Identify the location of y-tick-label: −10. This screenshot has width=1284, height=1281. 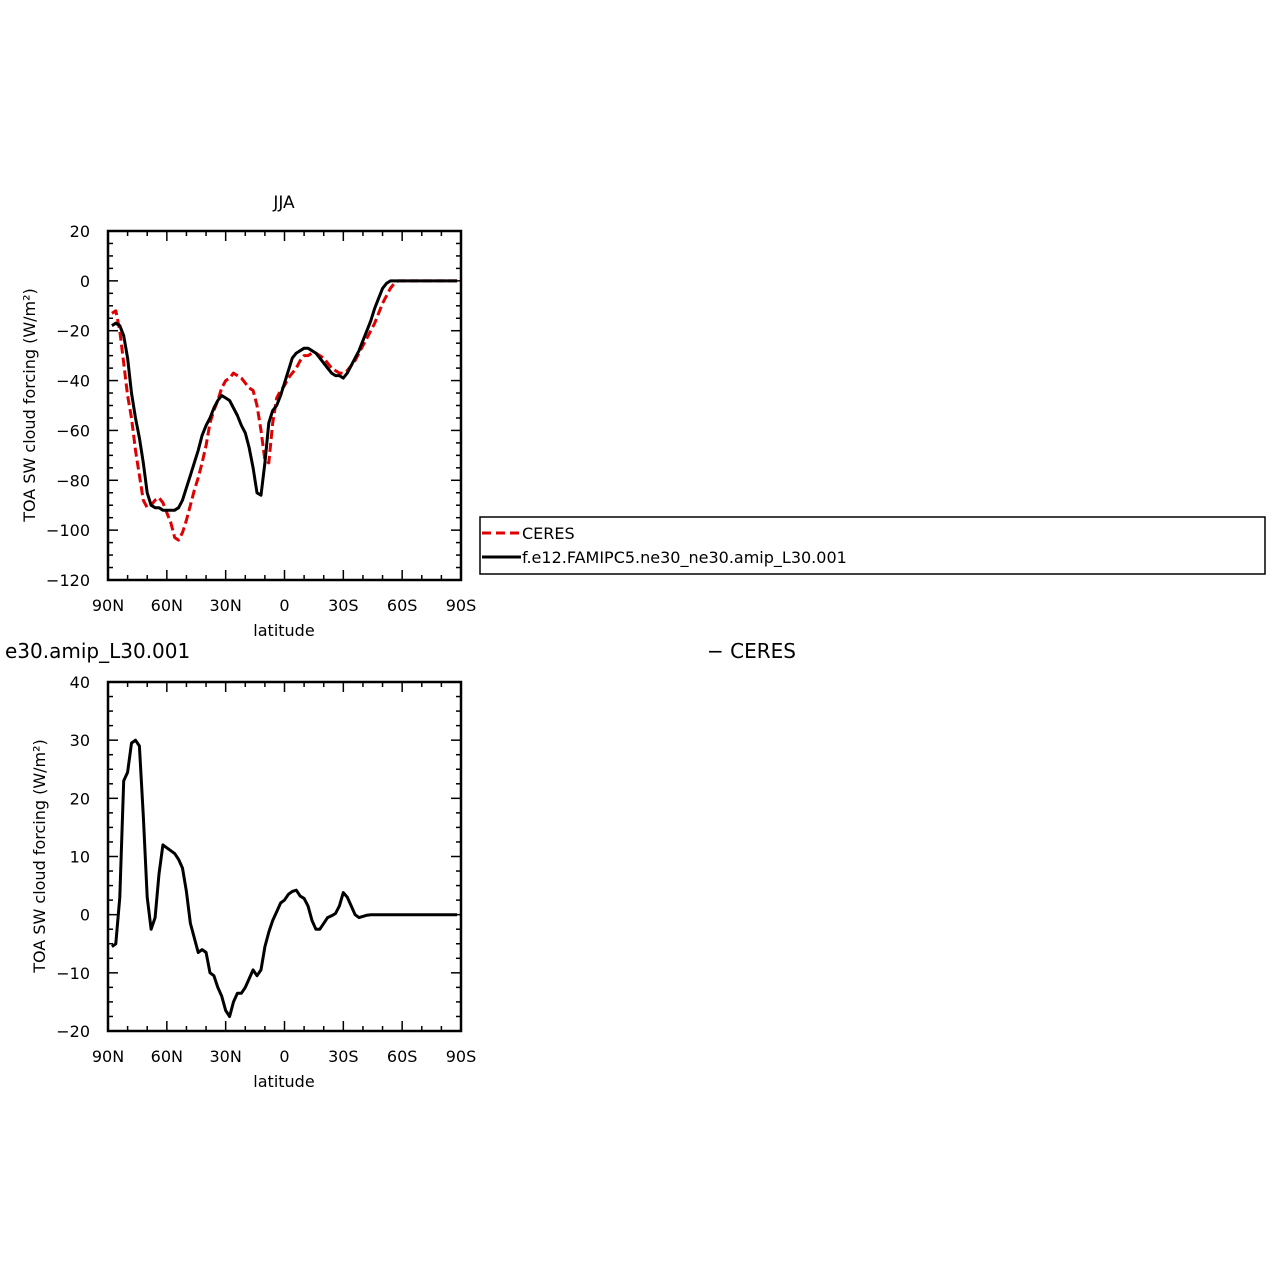
(73, 973).